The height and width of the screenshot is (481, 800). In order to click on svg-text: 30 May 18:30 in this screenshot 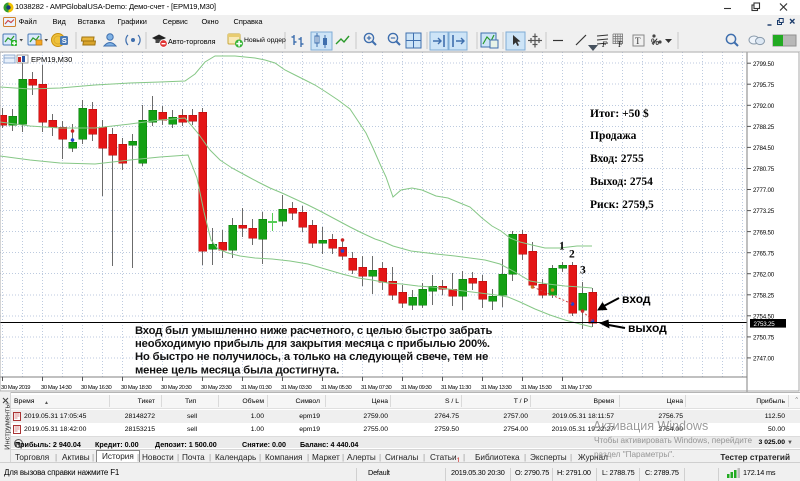, I will do `click(136, 388)`.